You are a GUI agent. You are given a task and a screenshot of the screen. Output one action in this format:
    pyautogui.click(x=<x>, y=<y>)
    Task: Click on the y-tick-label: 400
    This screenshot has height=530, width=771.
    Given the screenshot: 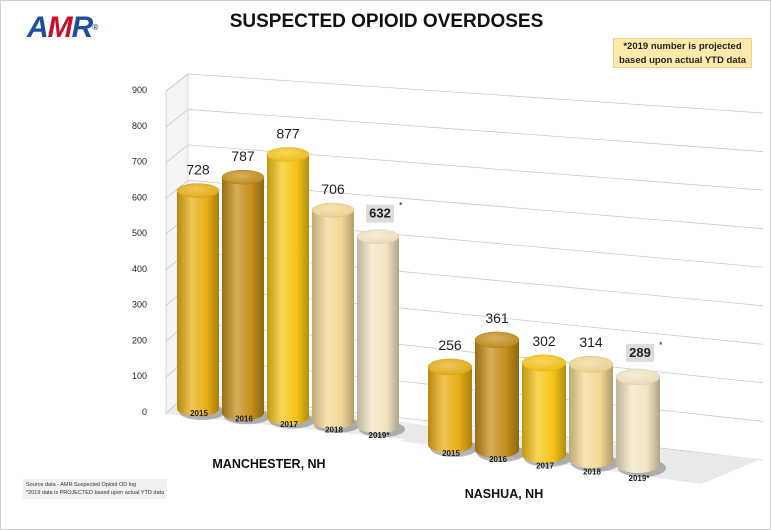 What is the action you would take?
    pyautogui.click(x=139, y=269)
    